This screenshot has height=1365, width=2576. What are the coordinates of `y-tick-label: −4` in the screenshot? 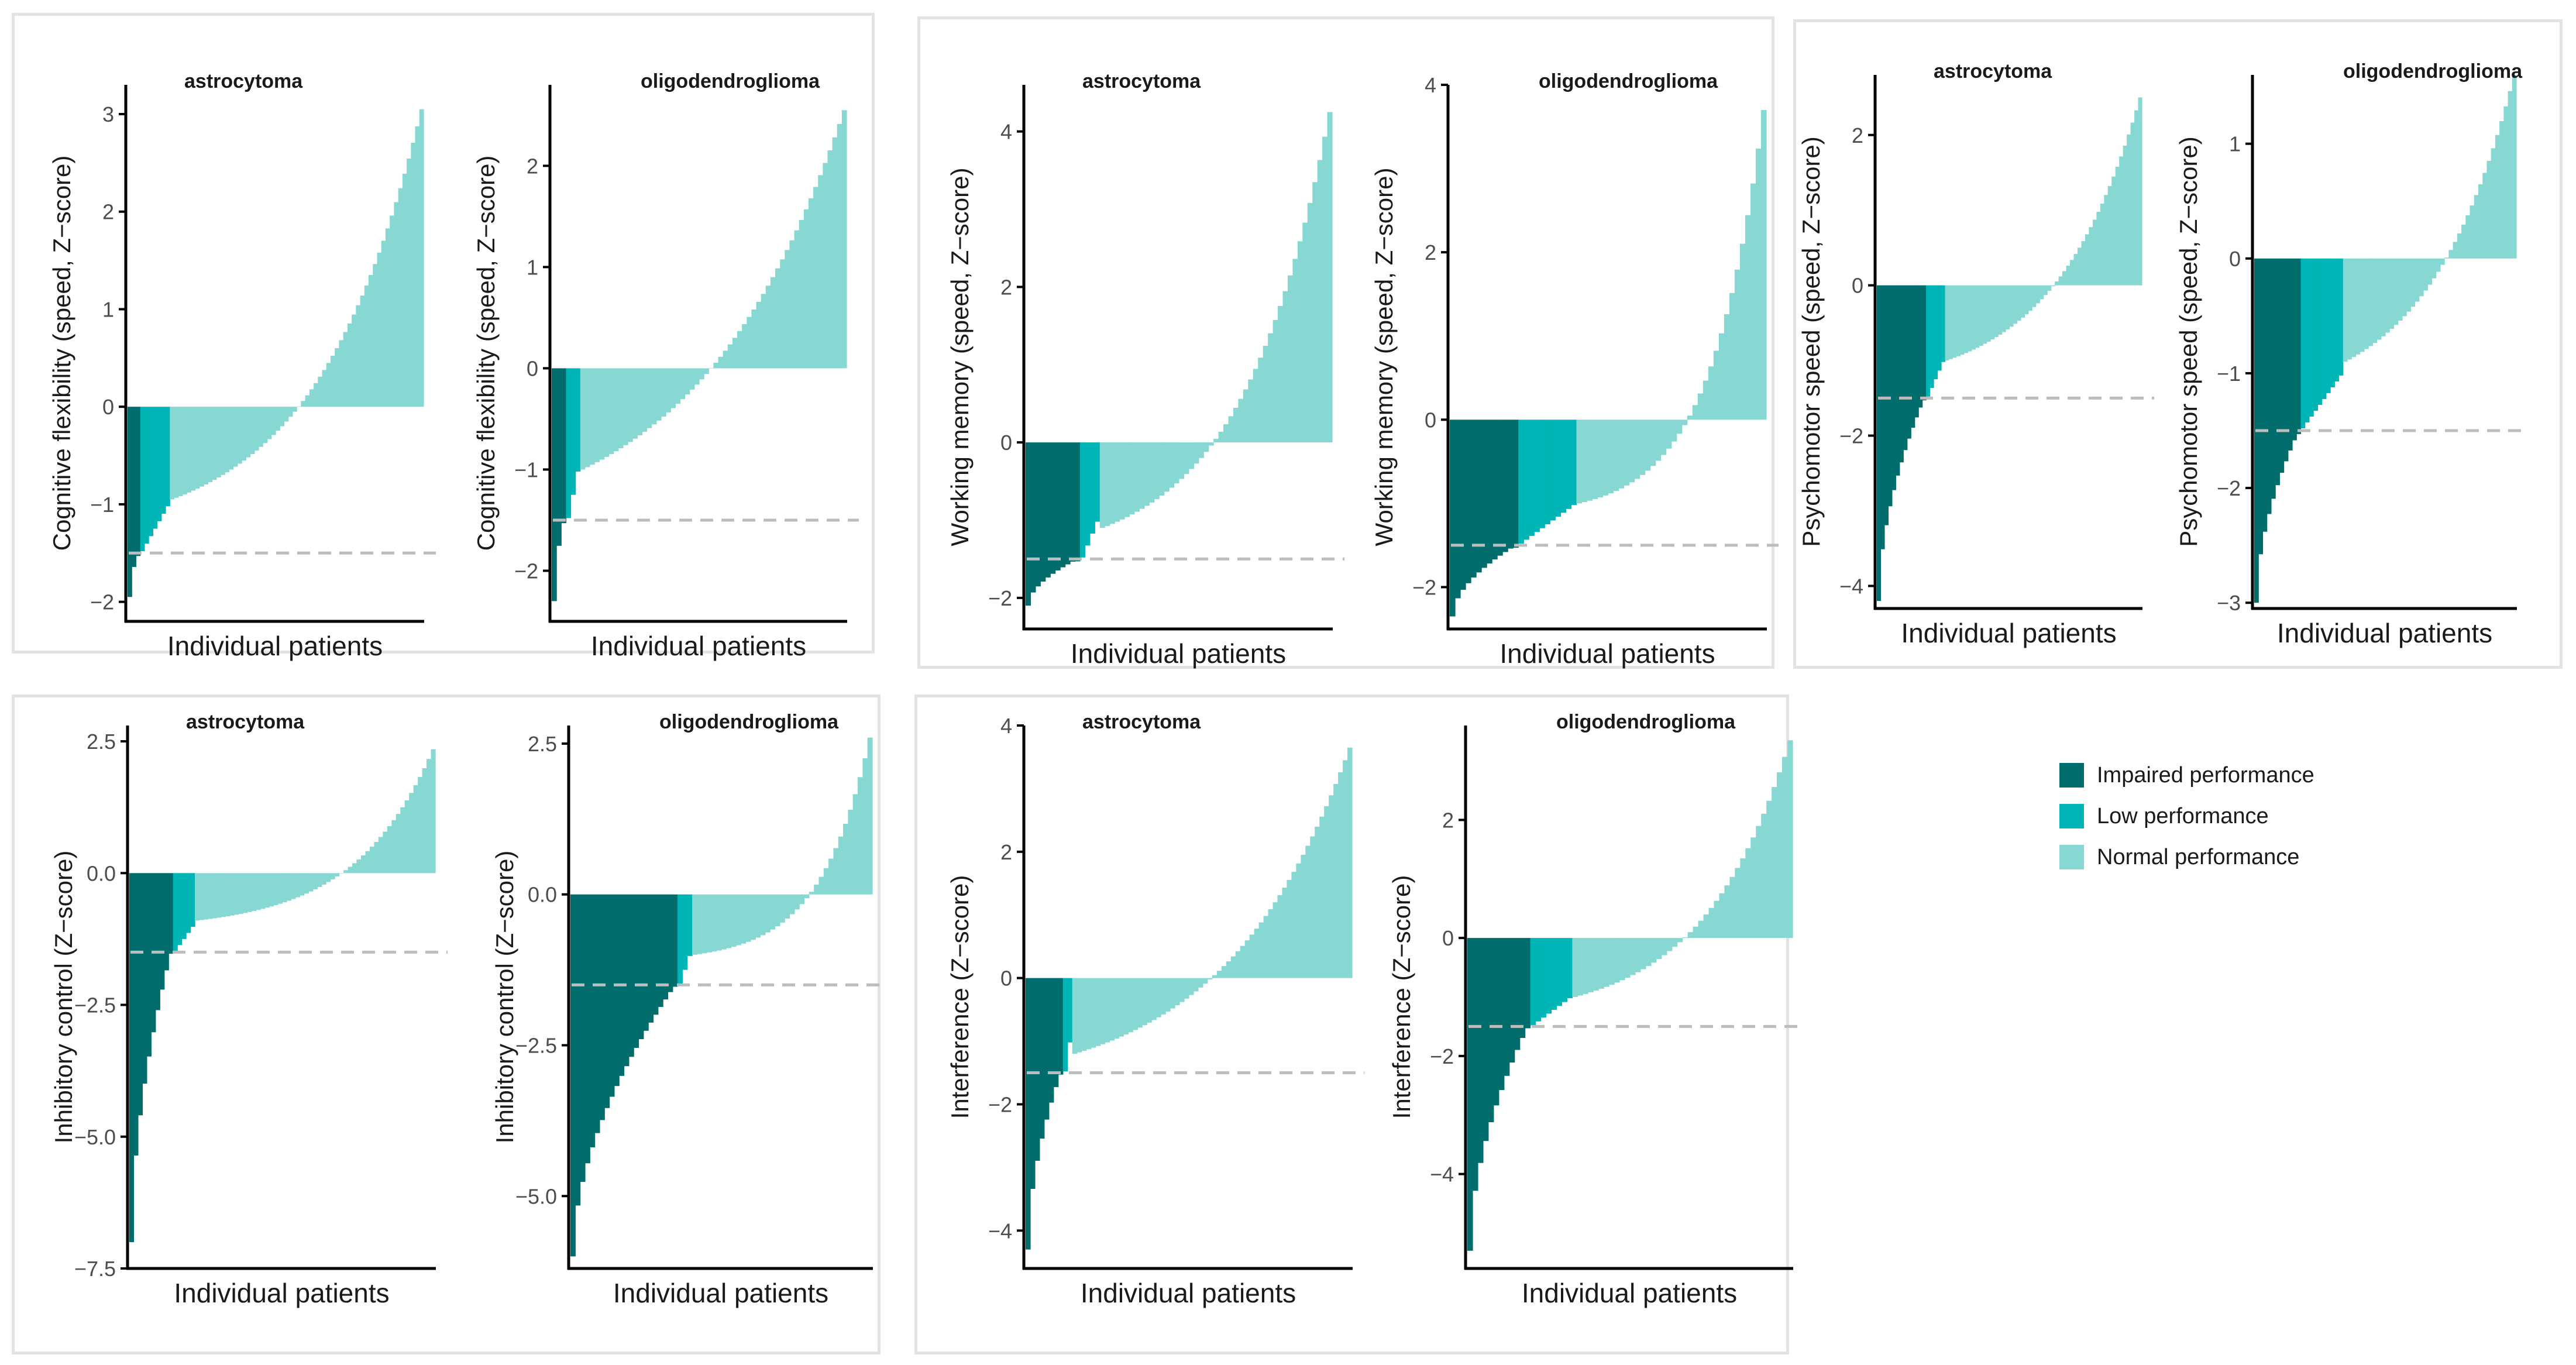 It's located at (1851, 586).